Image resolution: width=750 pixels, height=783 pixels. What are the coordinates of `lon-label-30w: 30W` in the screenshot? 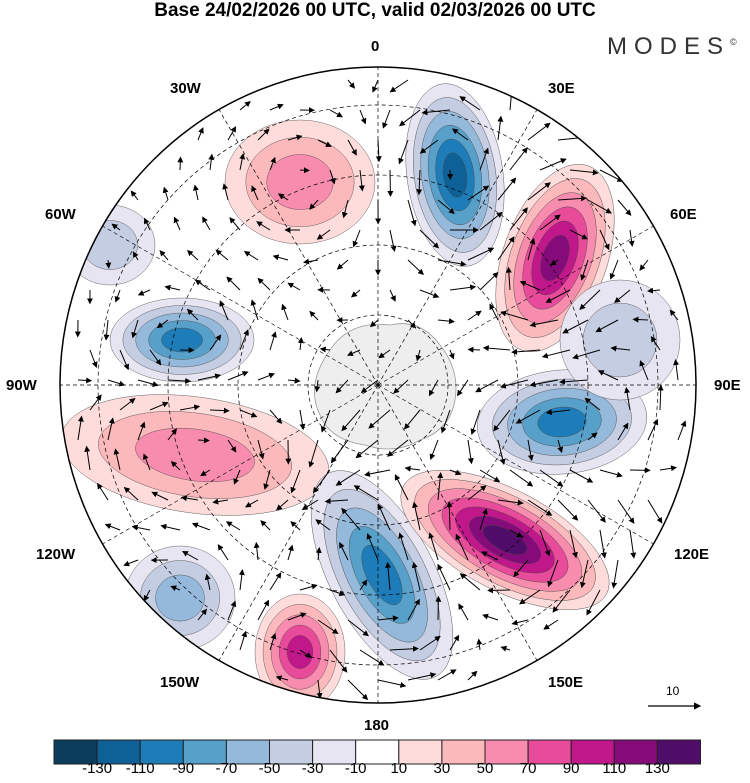 It's located at (185, 88).